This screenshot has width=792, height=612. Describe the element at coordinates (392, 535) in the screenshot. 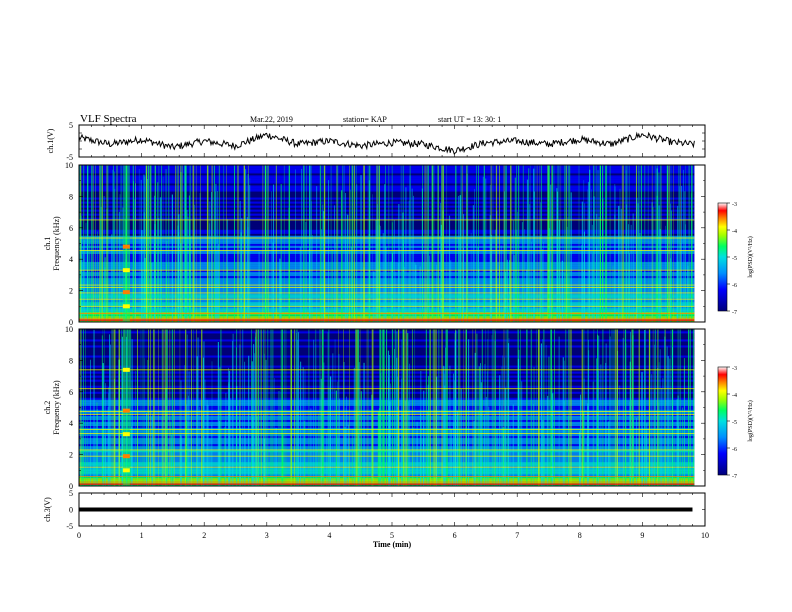

I see `x-tick-label: 5` at that location.